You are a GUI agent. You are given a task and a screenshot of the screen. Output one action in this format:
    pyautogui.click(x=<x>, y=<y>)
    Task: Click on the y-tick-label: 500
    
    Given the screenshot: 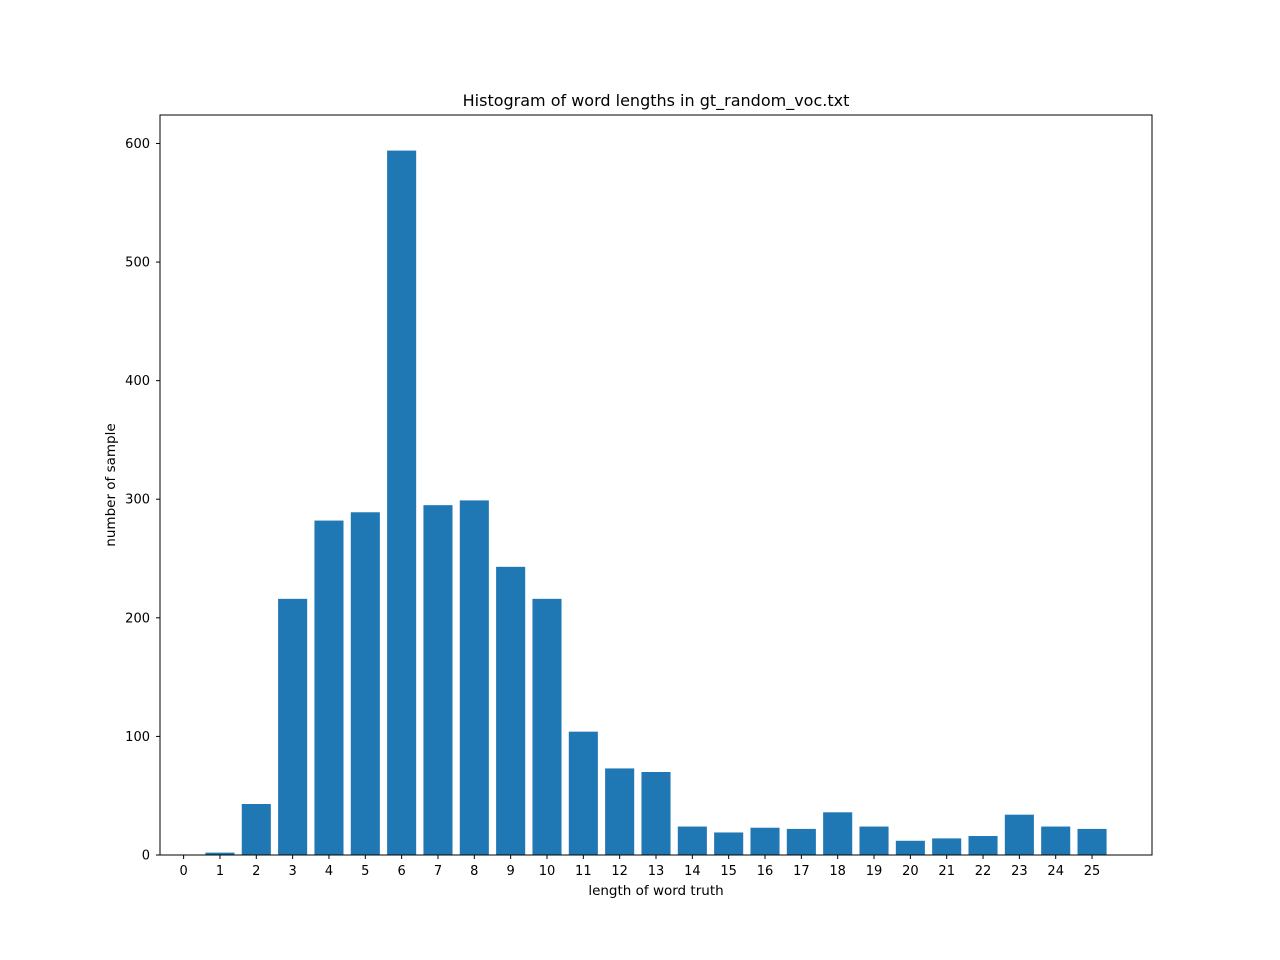 What is the action you would take?
    pyautogui.click(x=137, y=263)
    